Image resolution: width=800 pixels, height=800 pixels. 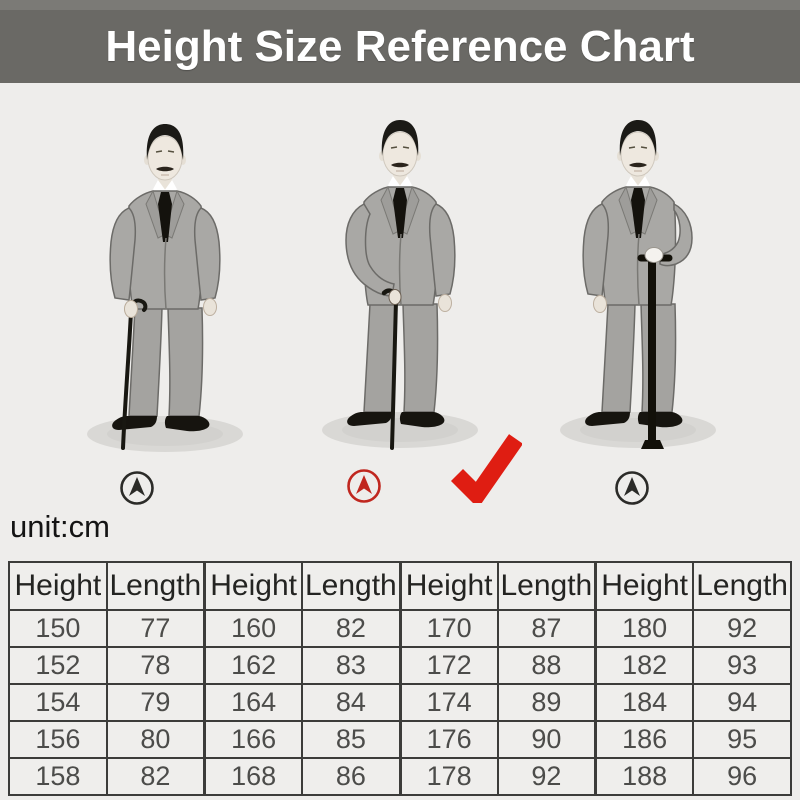 What do you see at coordinates (546, 739) in the screenshot?
I see `table-cell: 90` at bounding box center [546, 739].